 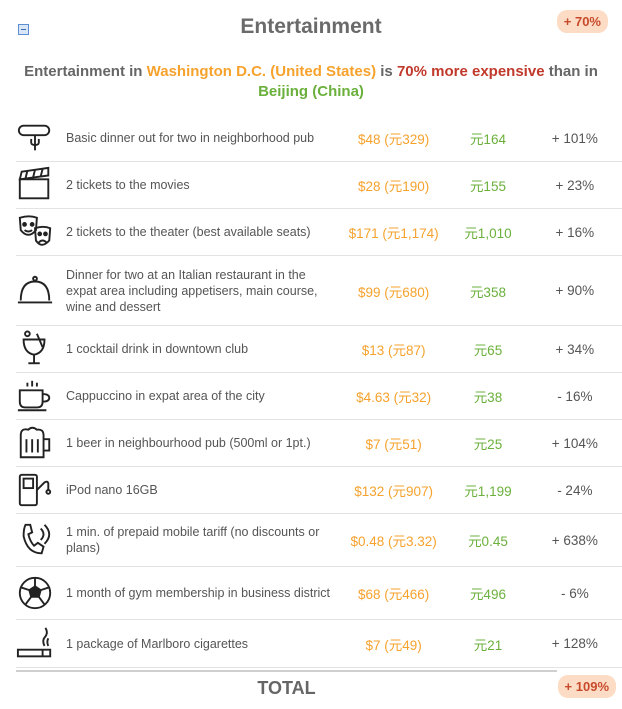 What do you see at coordinates (488, 444) in the screenshot?
I see `price-beijing: 元25` at bounding box center [488, 444].